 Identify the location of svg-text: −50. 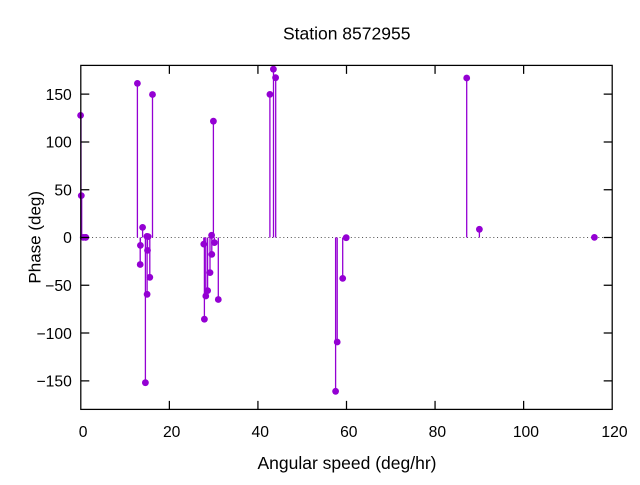
(58, 286).